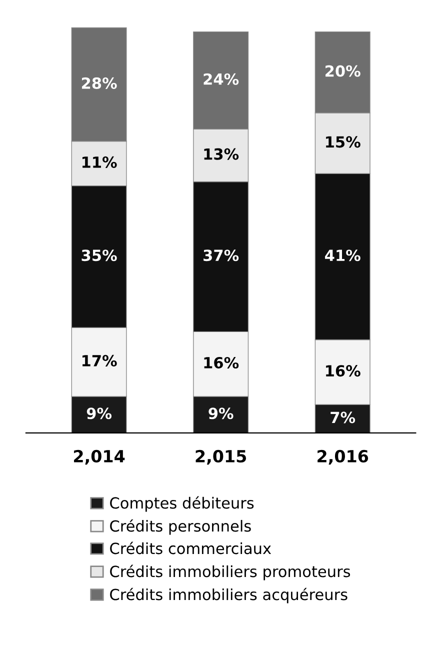 The image size is (433, 656). What do you see at coordinates (230, 572) in the screenshot?
I see `legend-label: Crédits immobiliers promoteurs` at bounding box center [230, 572].